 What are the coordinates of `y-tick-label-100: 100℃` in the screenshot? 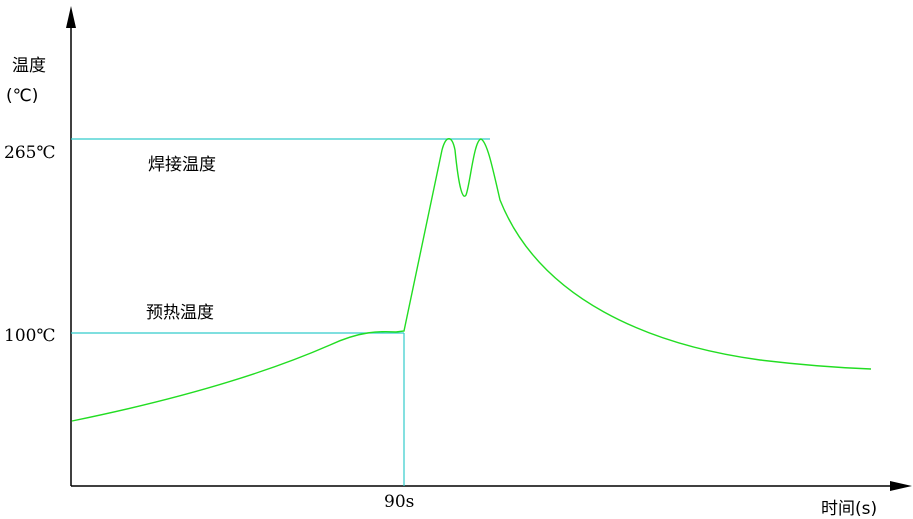 It's located at (29, 336).